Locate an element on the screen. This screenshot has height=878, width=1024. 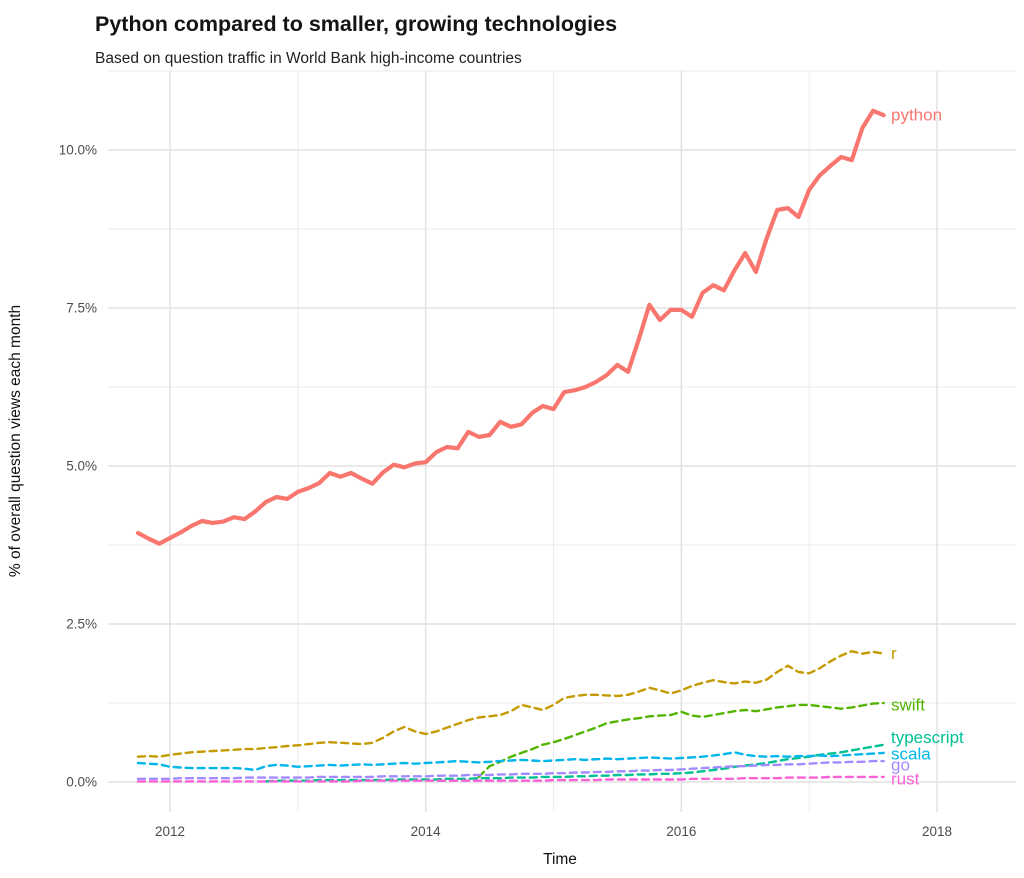
series-label-scala: scala is located at coordinates (911, 753).